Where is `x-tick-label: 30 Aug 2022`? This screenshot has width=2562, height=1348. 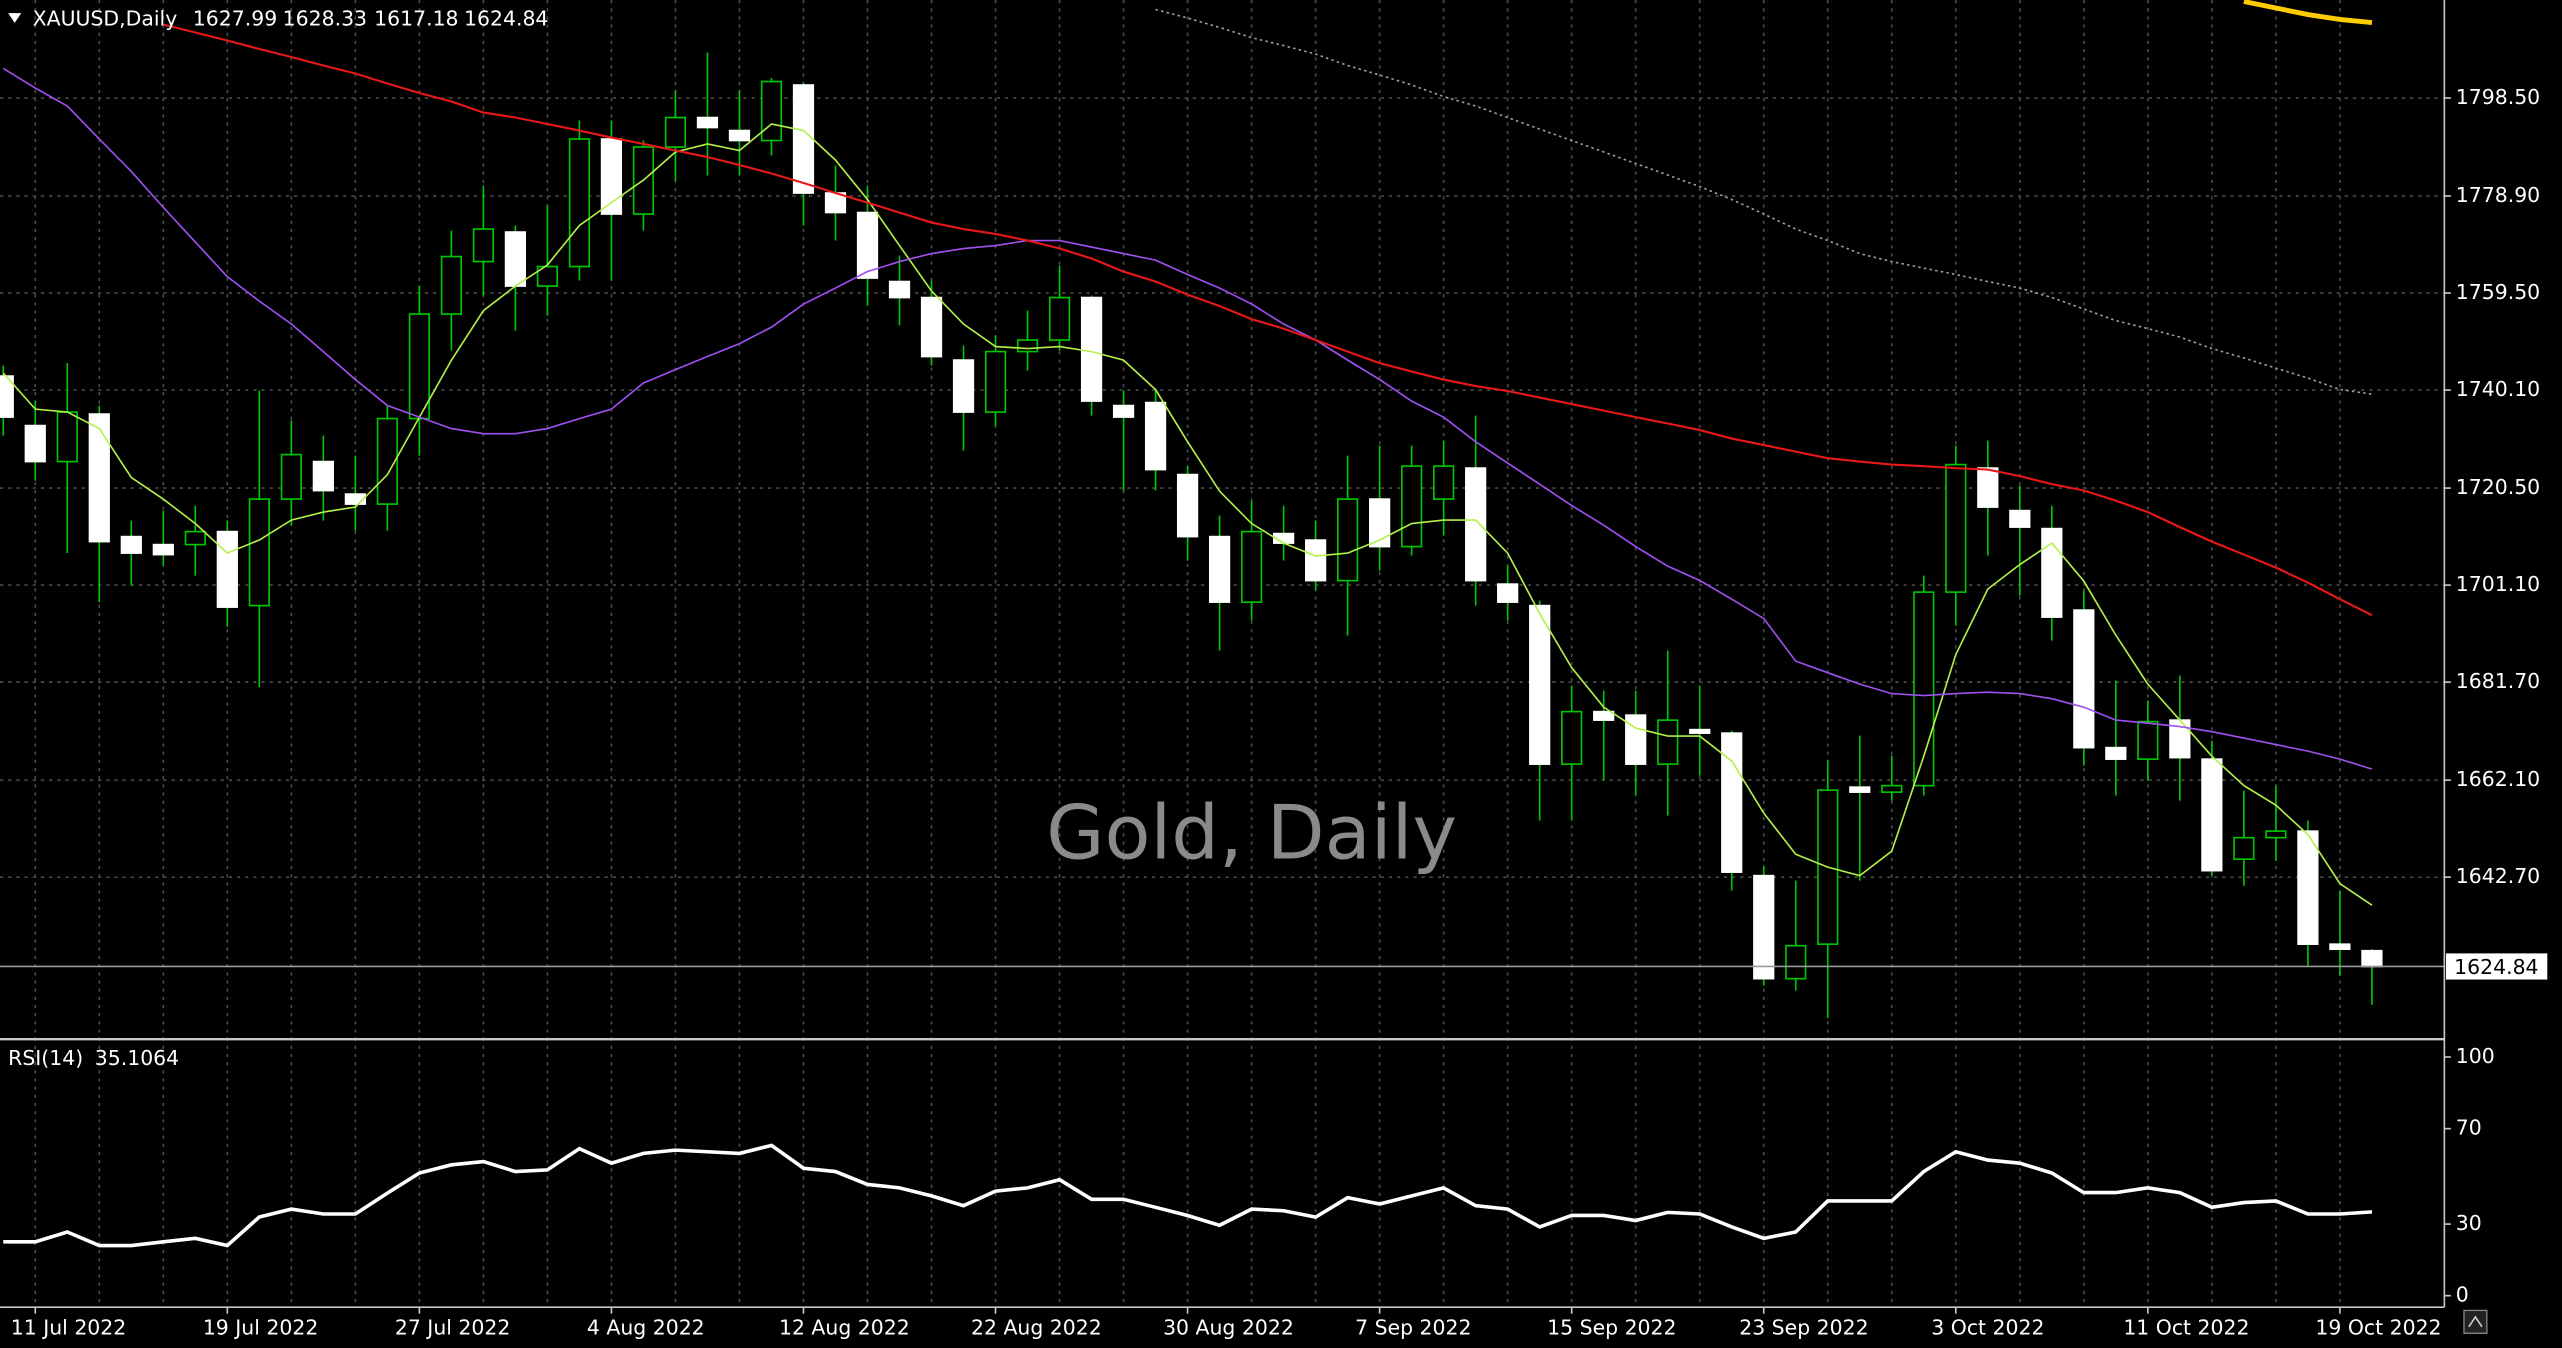 x-tick-label: 30 Aug 2022 is located at coordinates (1228, 1327).